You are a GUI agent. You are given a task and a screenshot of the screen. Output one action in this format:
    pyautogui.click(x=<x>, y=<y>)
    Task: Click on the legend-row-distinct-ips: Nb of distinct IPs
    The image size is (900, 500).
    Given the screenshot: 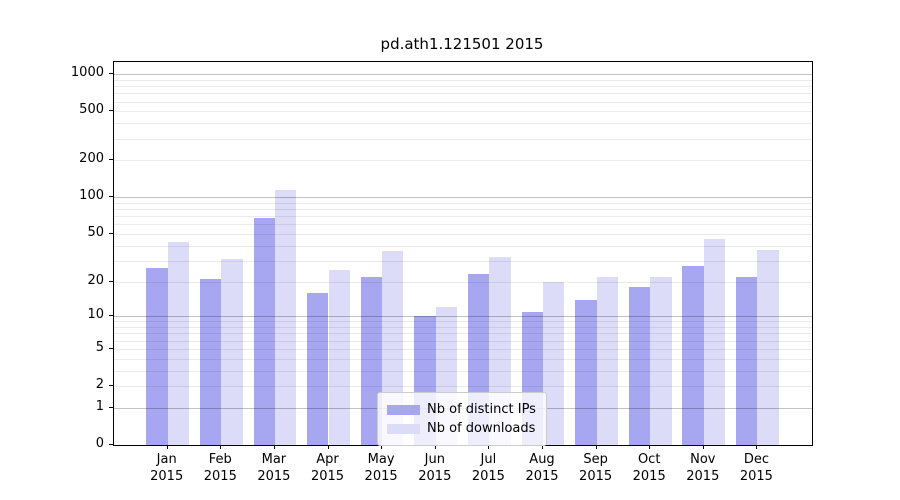 What is the action you would take?
    pyautogui.click(x=462, y=409)
    